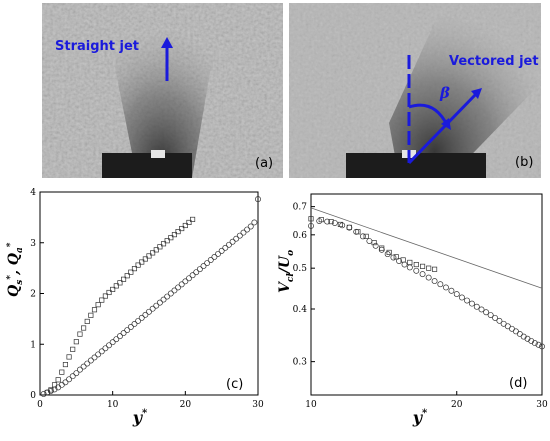 This screenshot has height=441, width=550. I want to click on chart-d-ylabel: Vcl/Uo, so click(286, 271).